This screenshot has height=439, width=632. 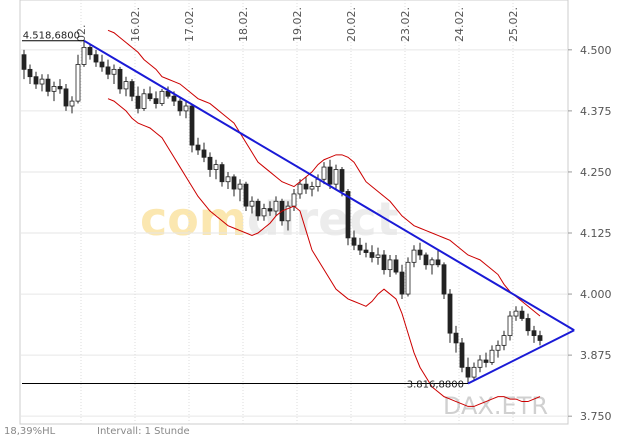 What do you see at coordinates (495, 406) in the screenshot?
I see `instrument-watermark: DAX.ETR` at bounding box center [495, 406].